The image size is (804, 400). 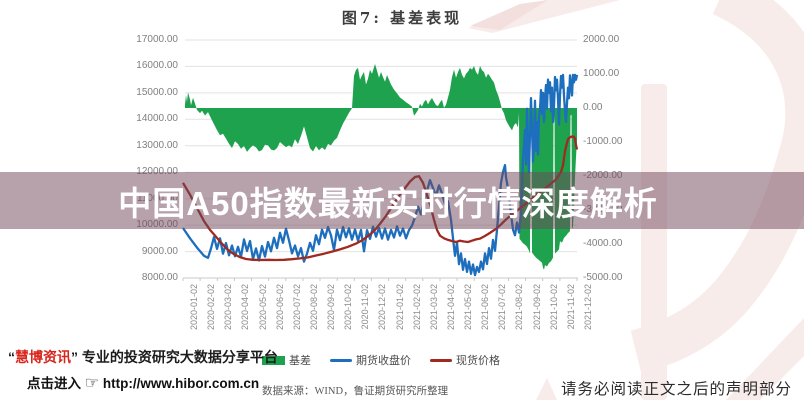 What do you see at coordinates (554, 307) in the screenshot?
I see `x-axis-label: 2021-10-02` at bounding box center [554, 307].